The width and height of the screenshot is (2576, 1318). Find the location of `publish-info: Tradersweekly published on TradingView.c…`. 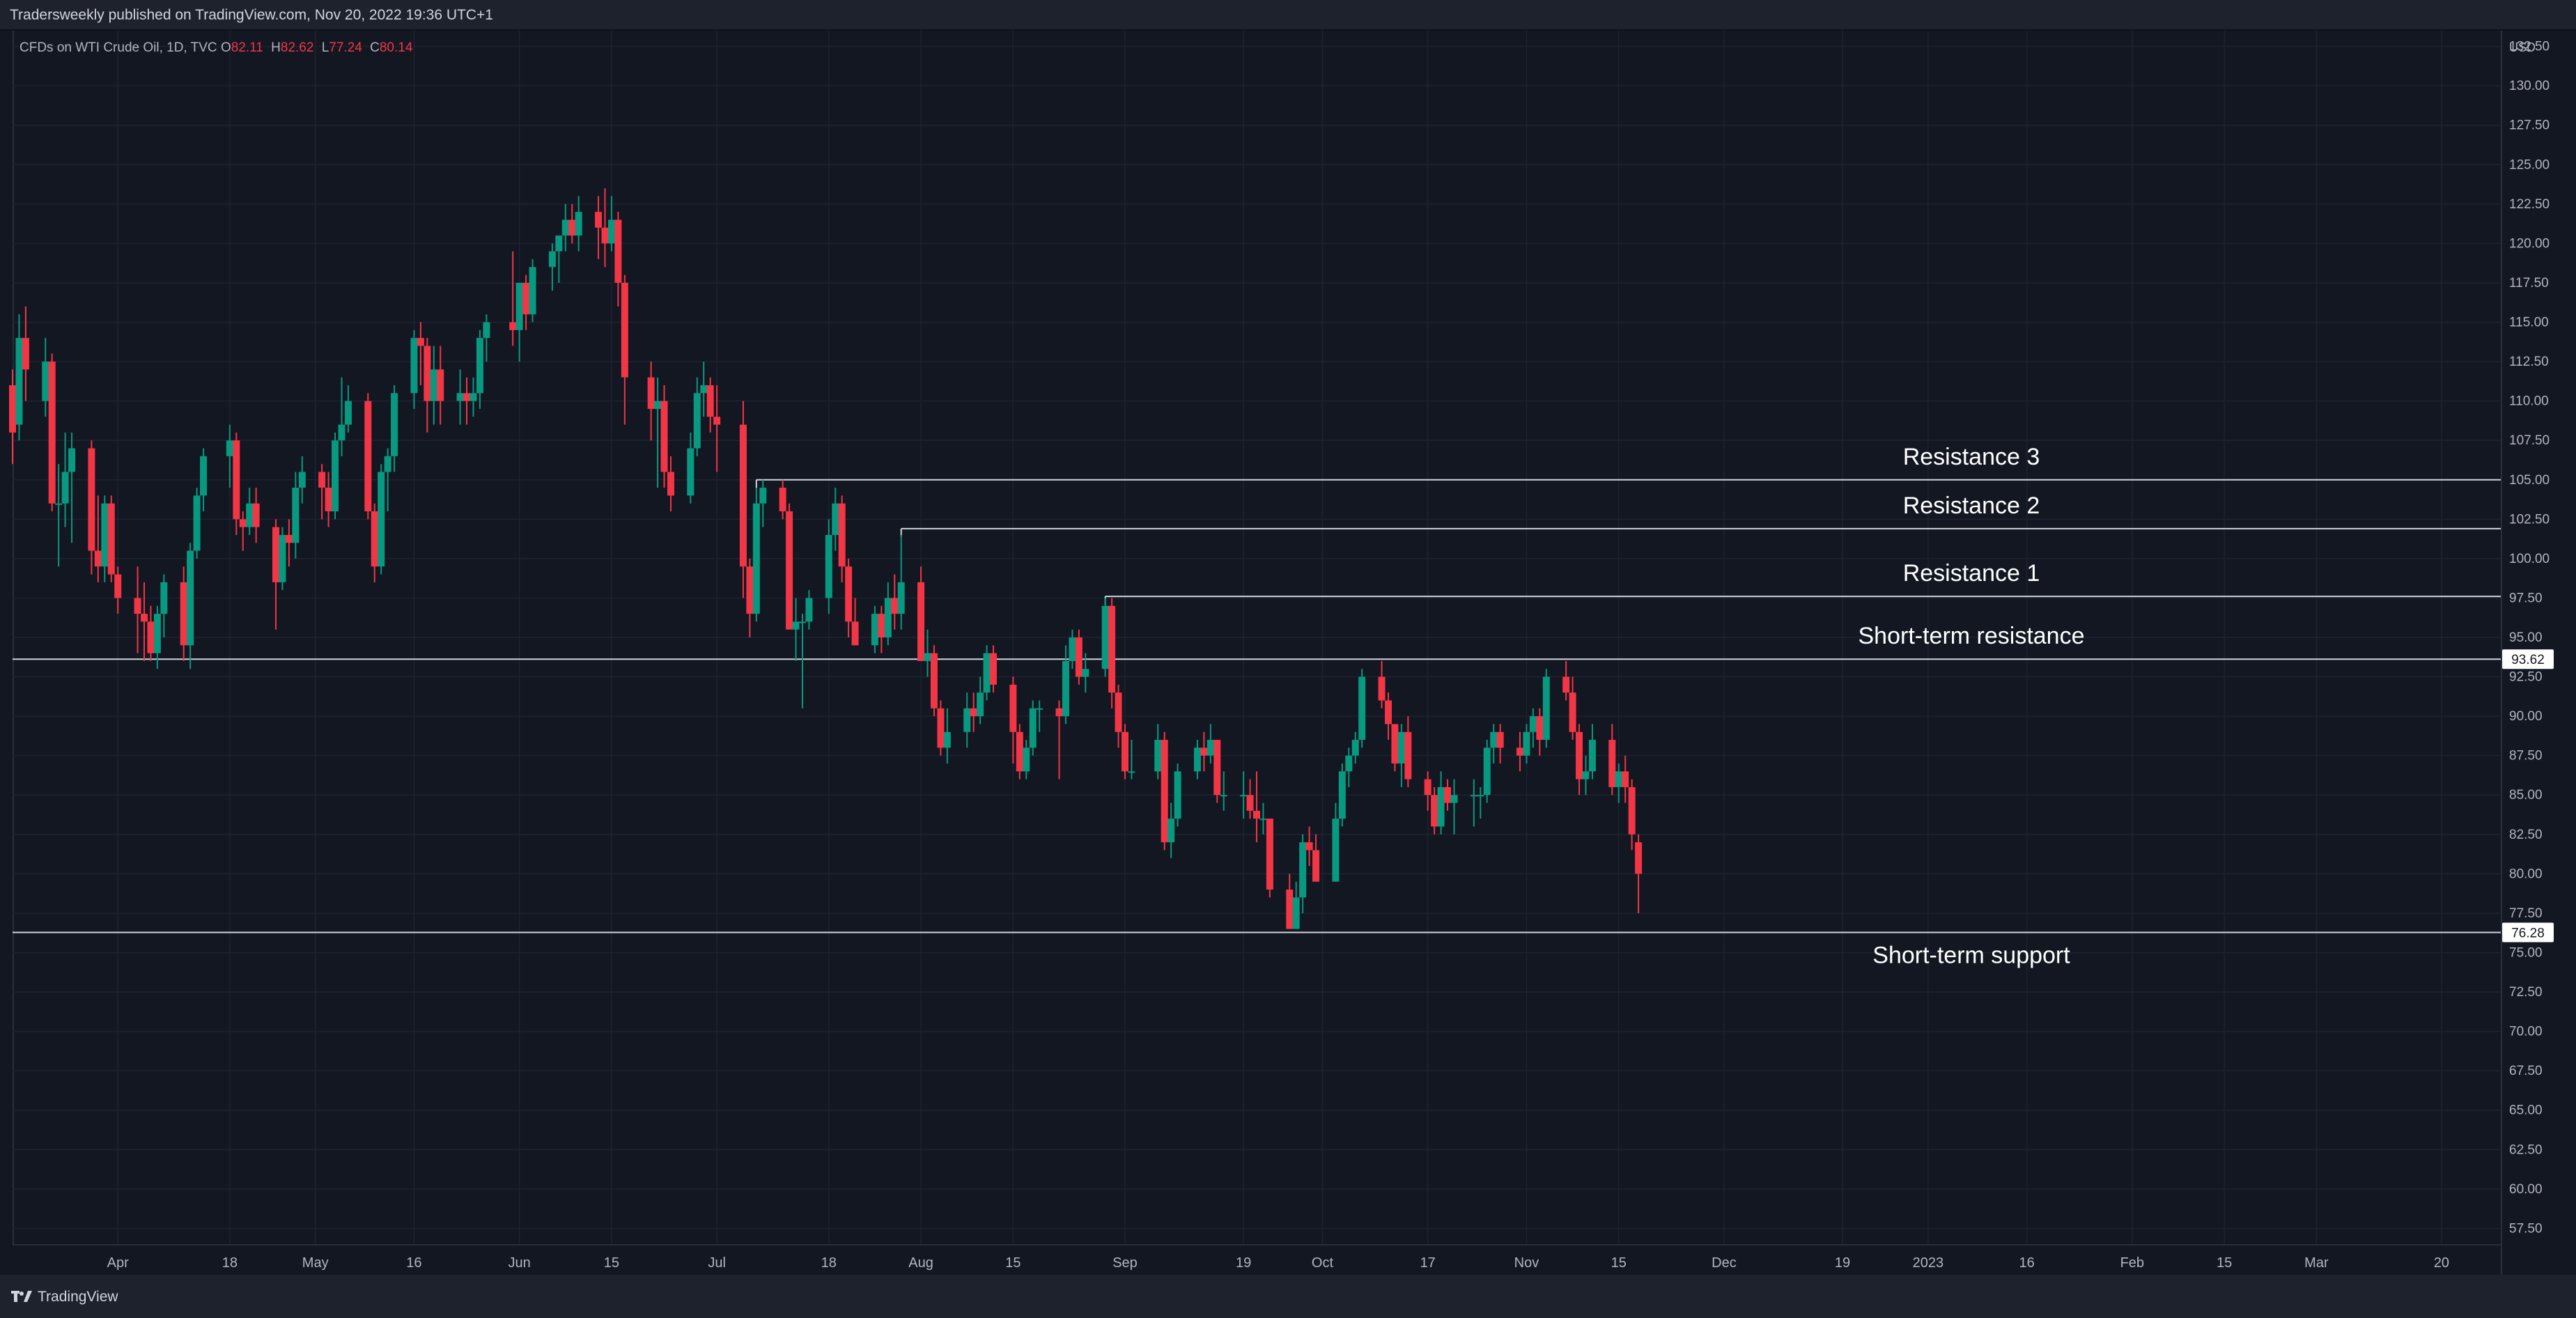

publish-info: Tradersweekly published on TradingView.c… is located at coordinates (251, 15).